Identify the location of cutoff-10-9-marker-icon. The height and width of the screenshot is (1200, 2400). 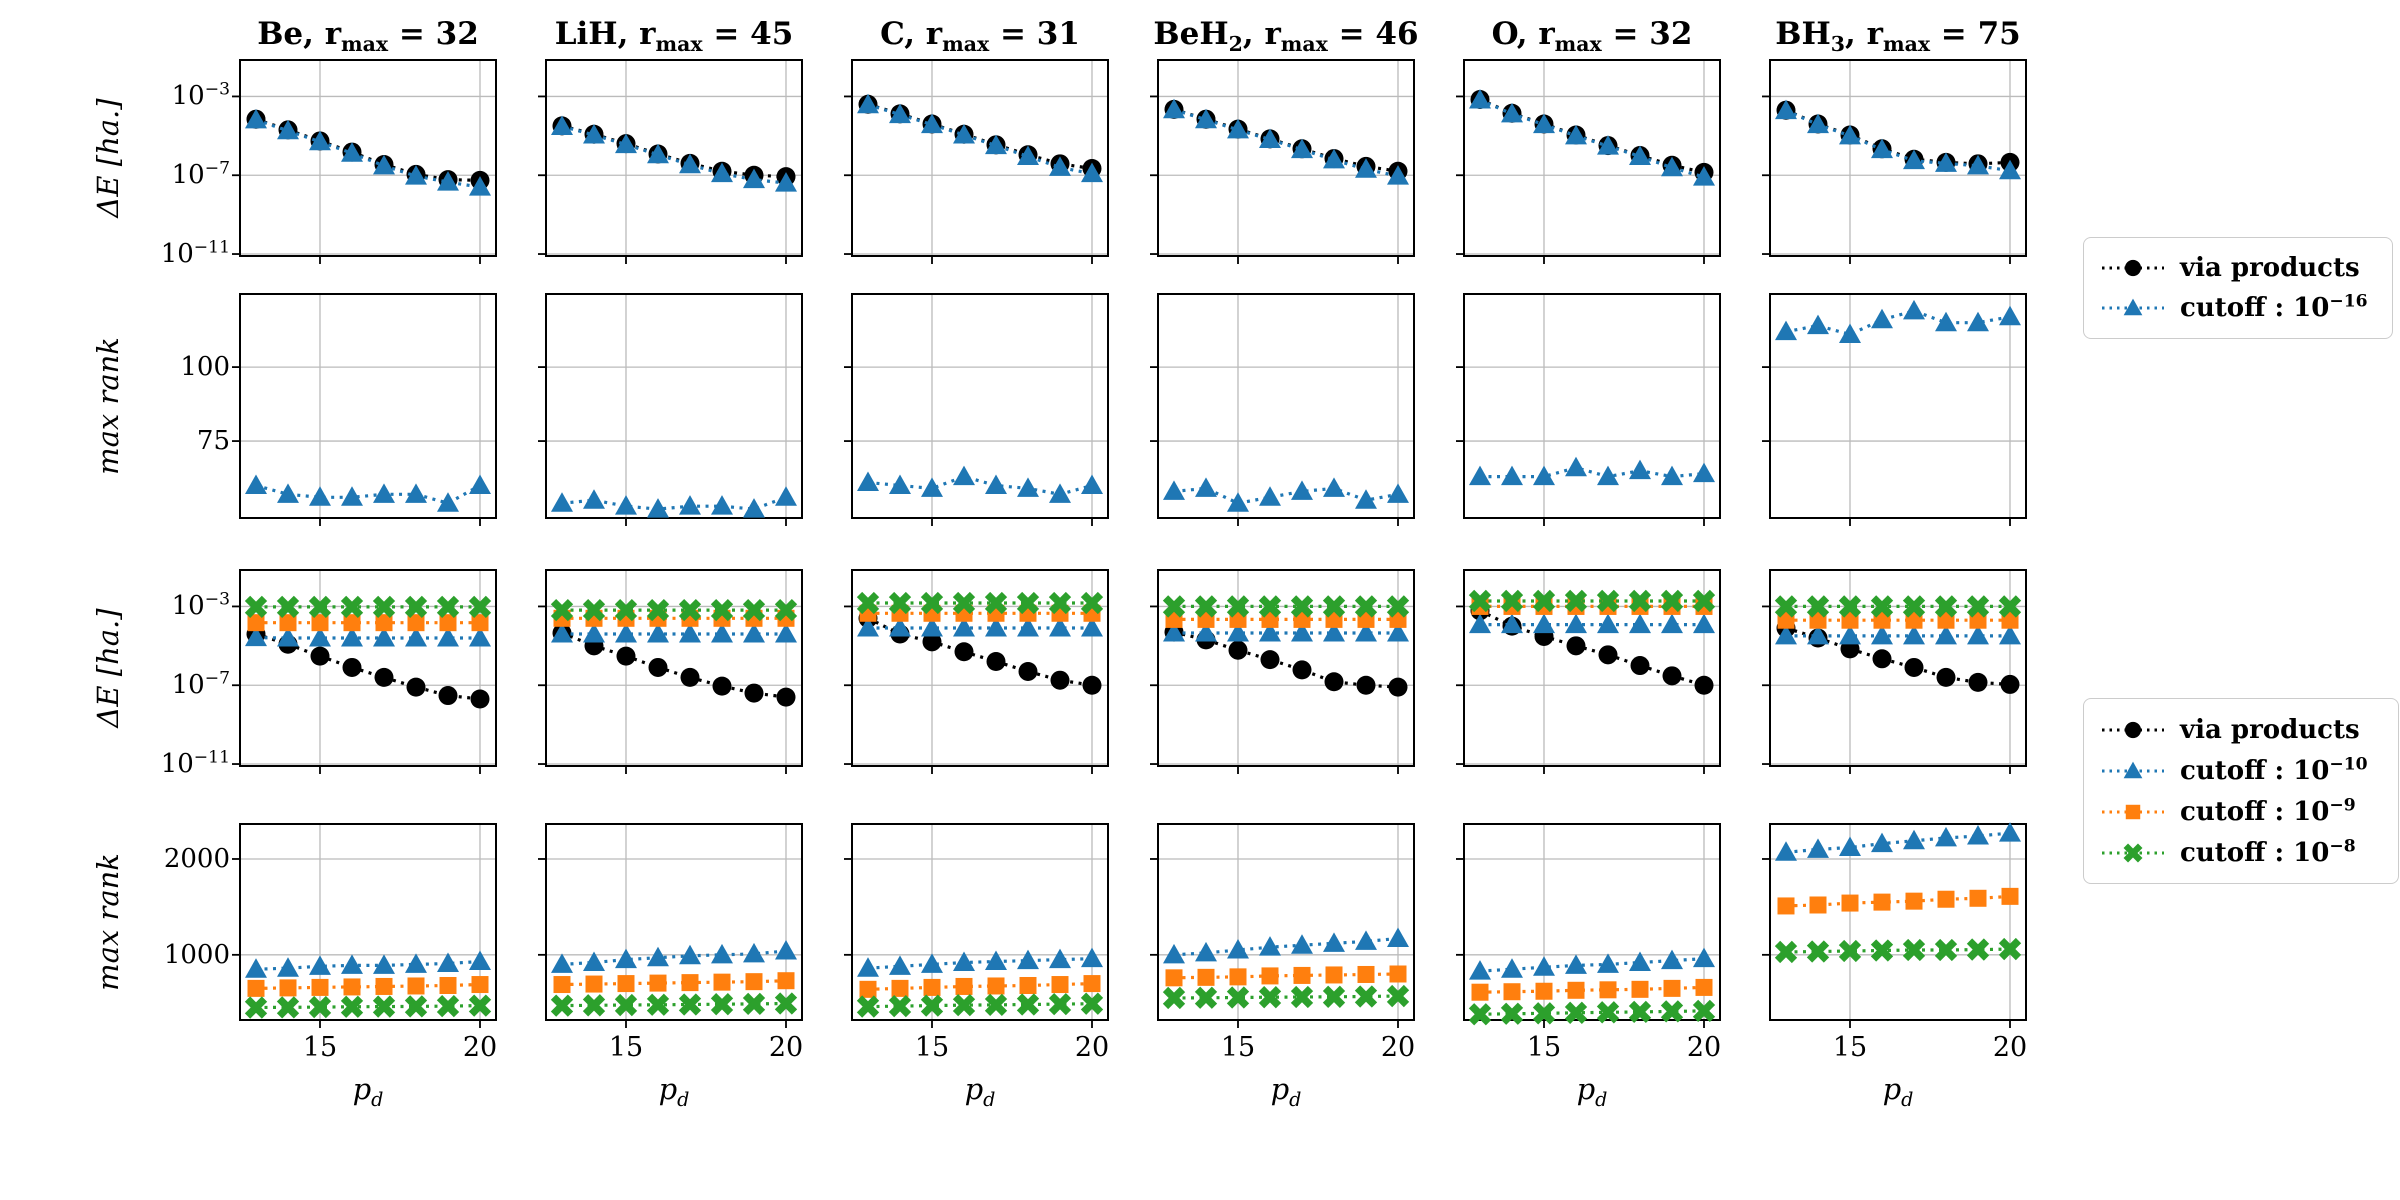
(2133, 811).